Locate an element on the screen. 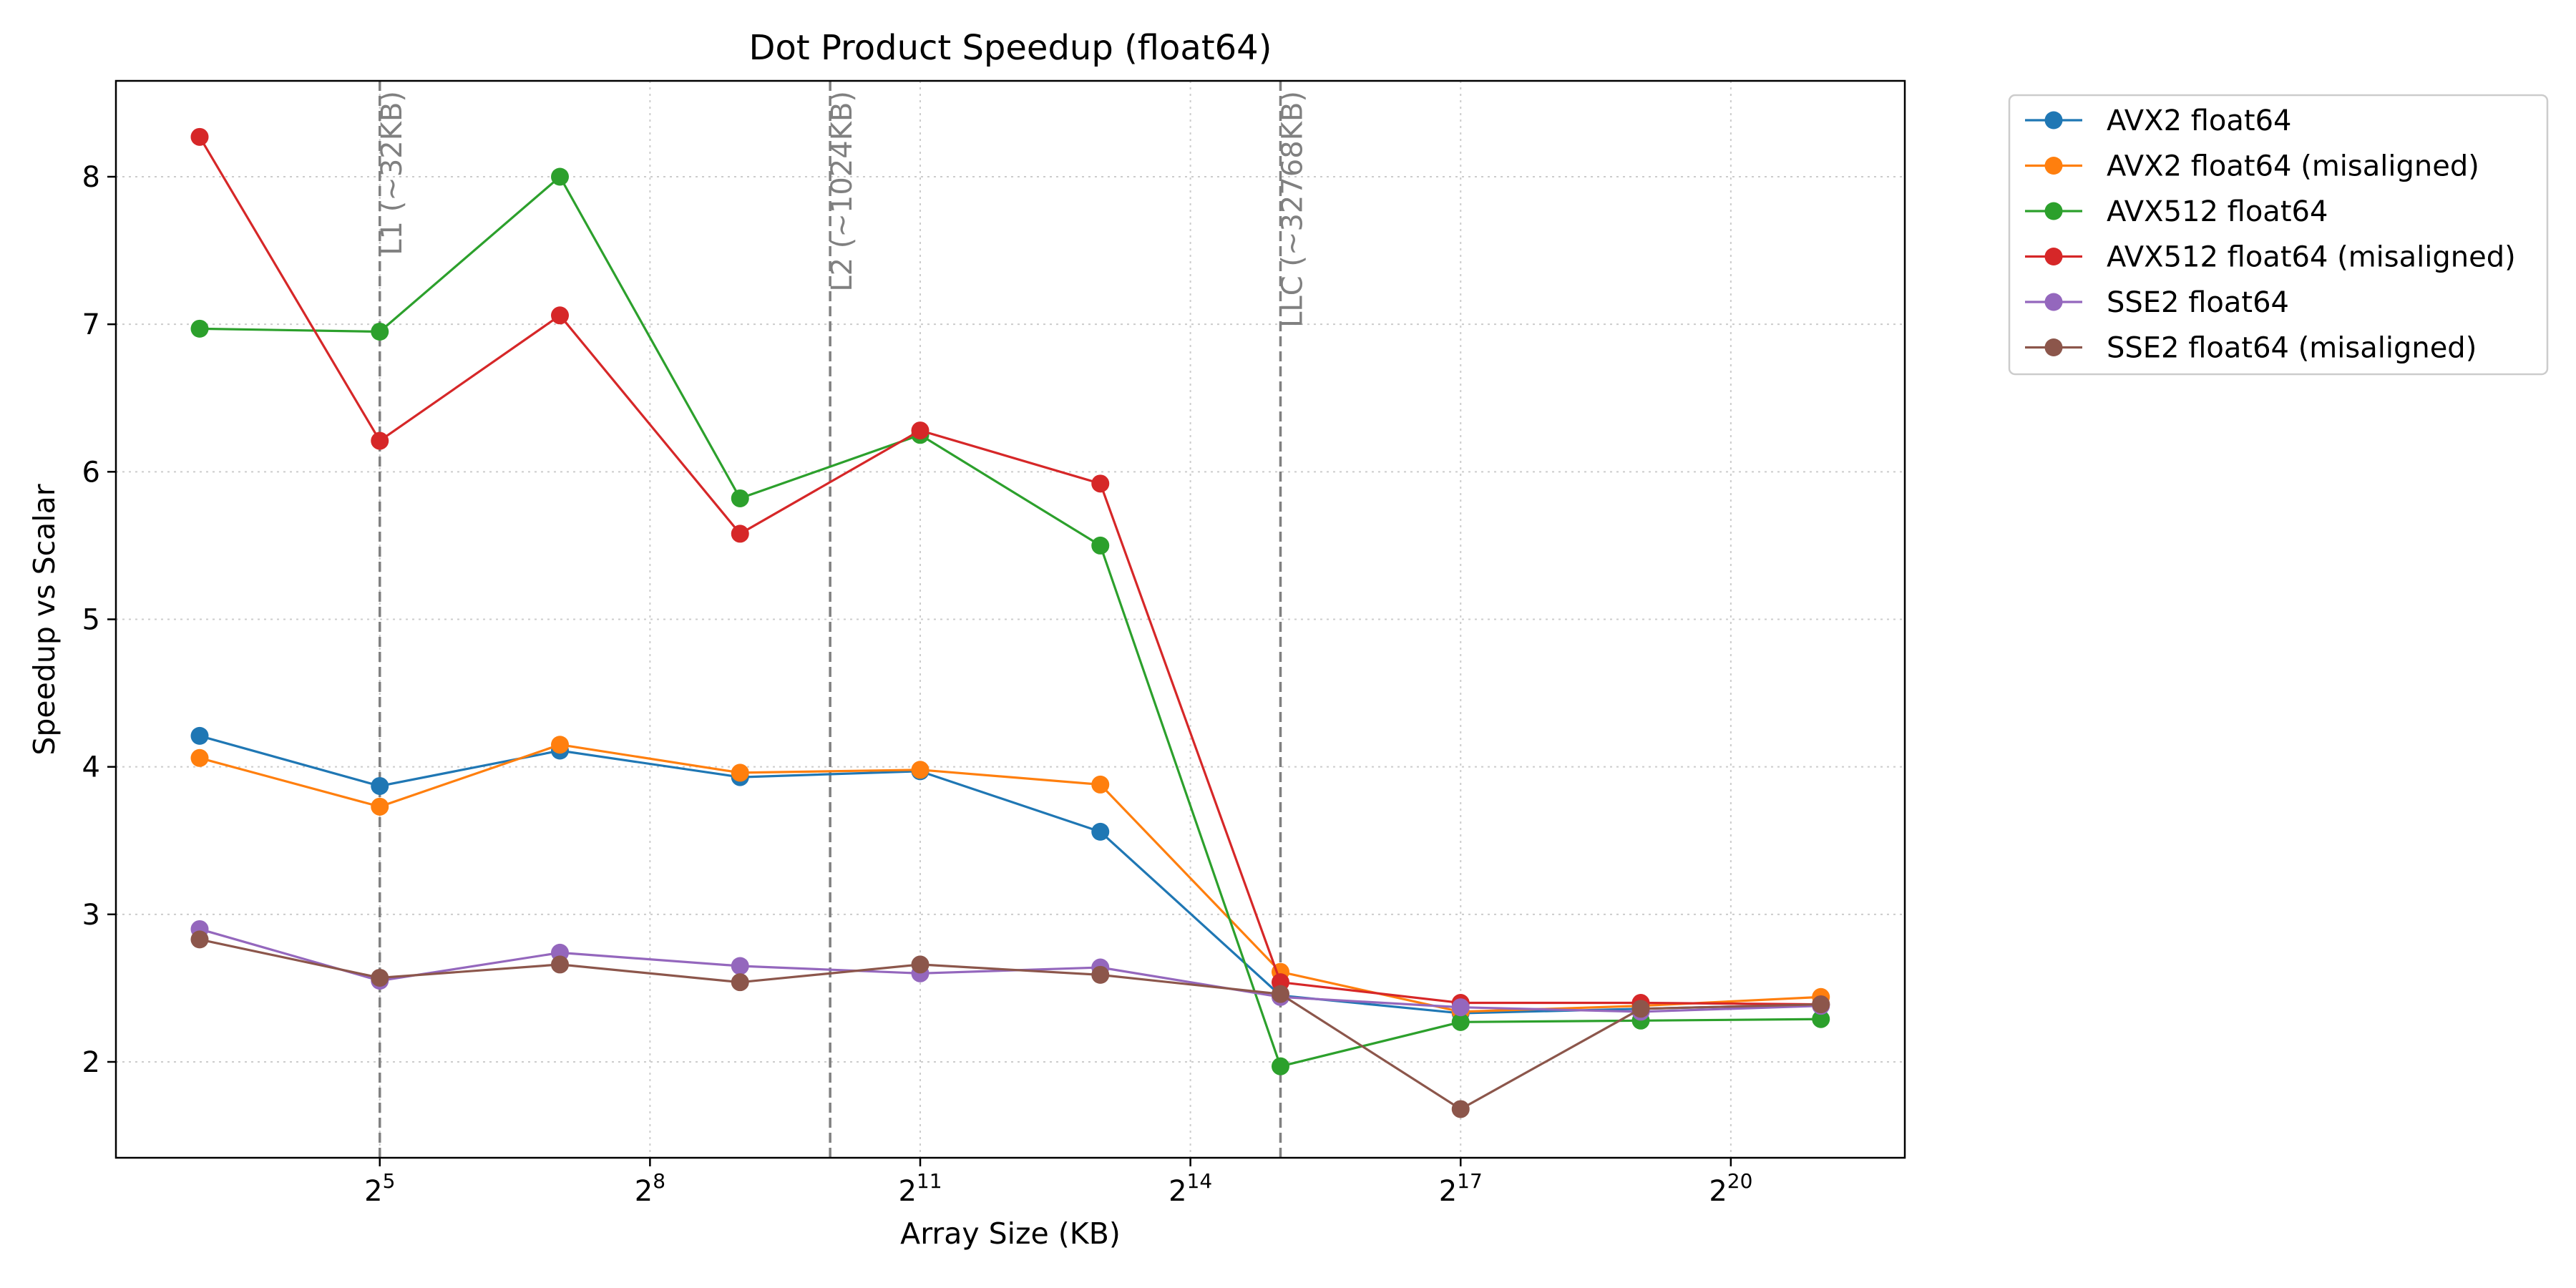  x-tick-label: 211 is located at coordinates (920, 1188).